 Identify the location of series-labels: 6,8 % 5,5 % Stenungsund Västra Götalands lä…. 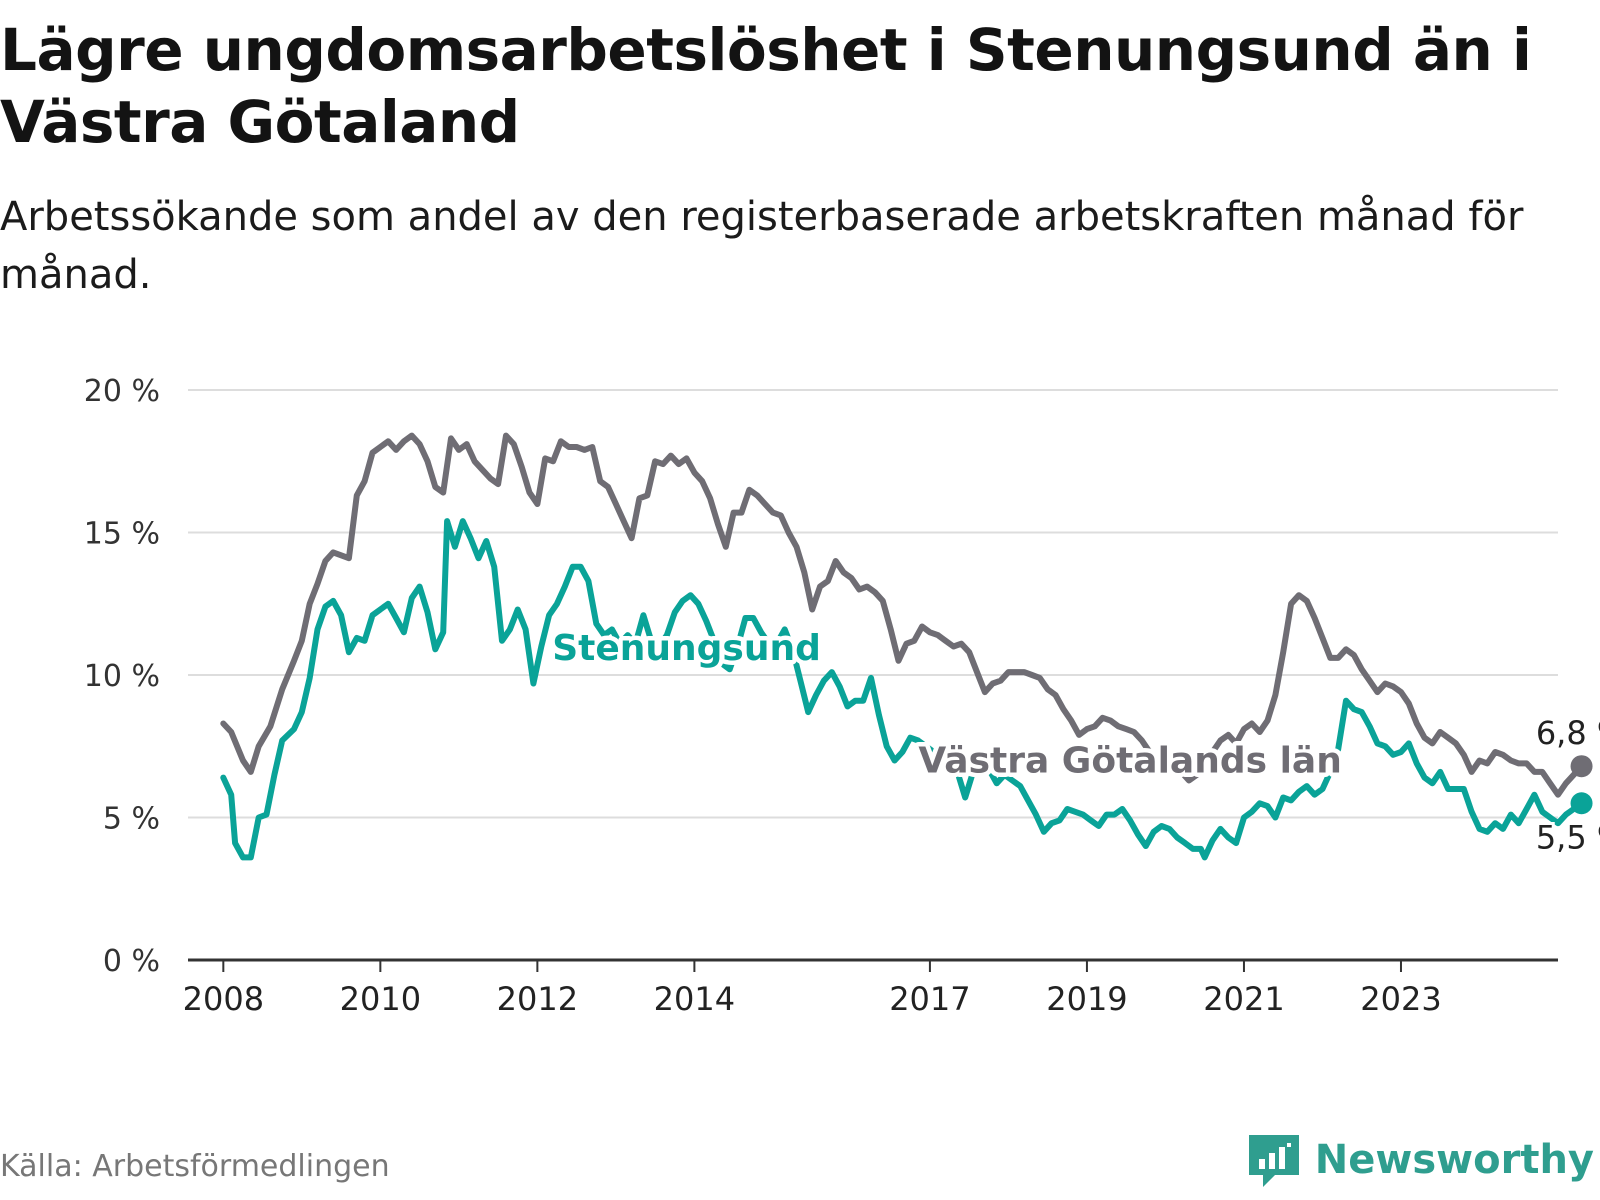
(1074, 741).